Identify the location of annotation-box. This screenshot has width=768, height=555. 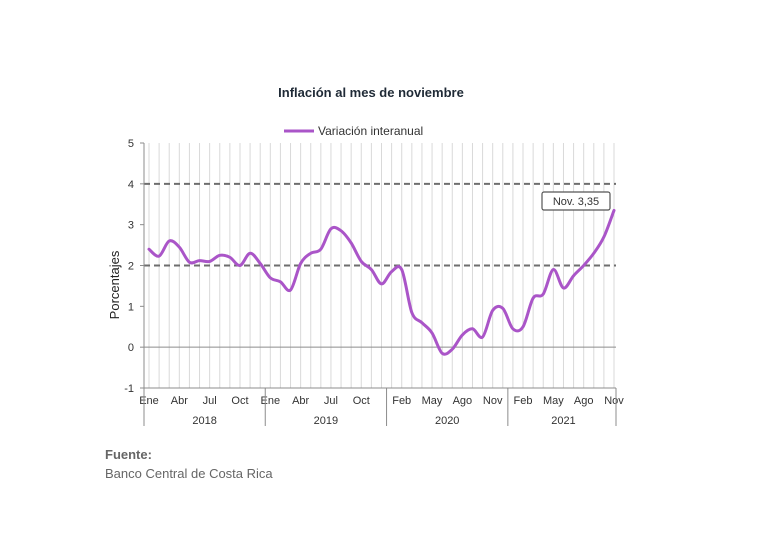
(576, 201).